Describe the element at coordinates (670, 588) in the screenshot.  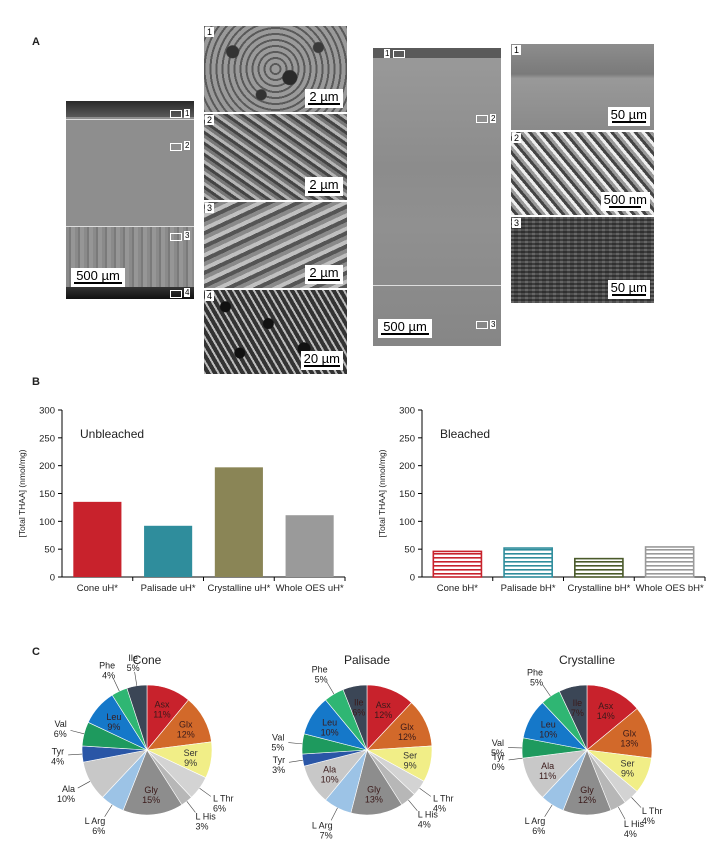
I see `x-tick-label: Whole OES bH*` at that location.